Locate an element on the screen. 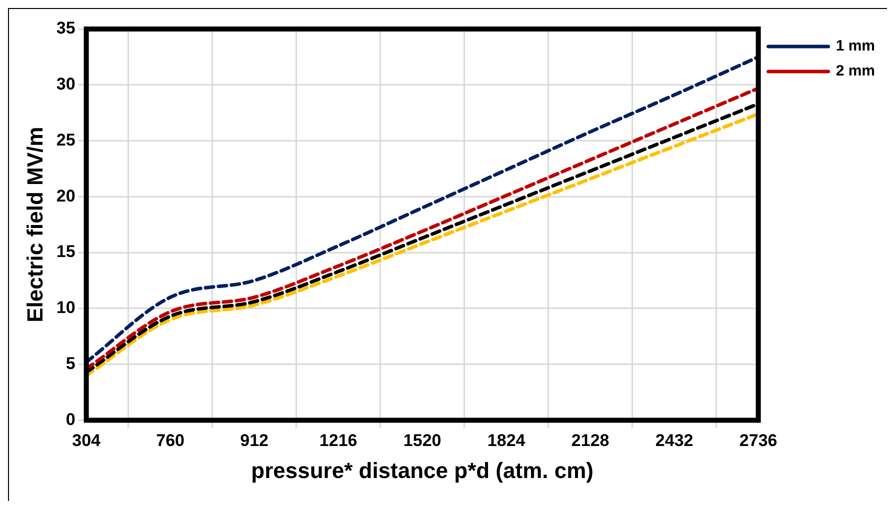  y-tick-label: 0 is located at coordinates (71, 419).